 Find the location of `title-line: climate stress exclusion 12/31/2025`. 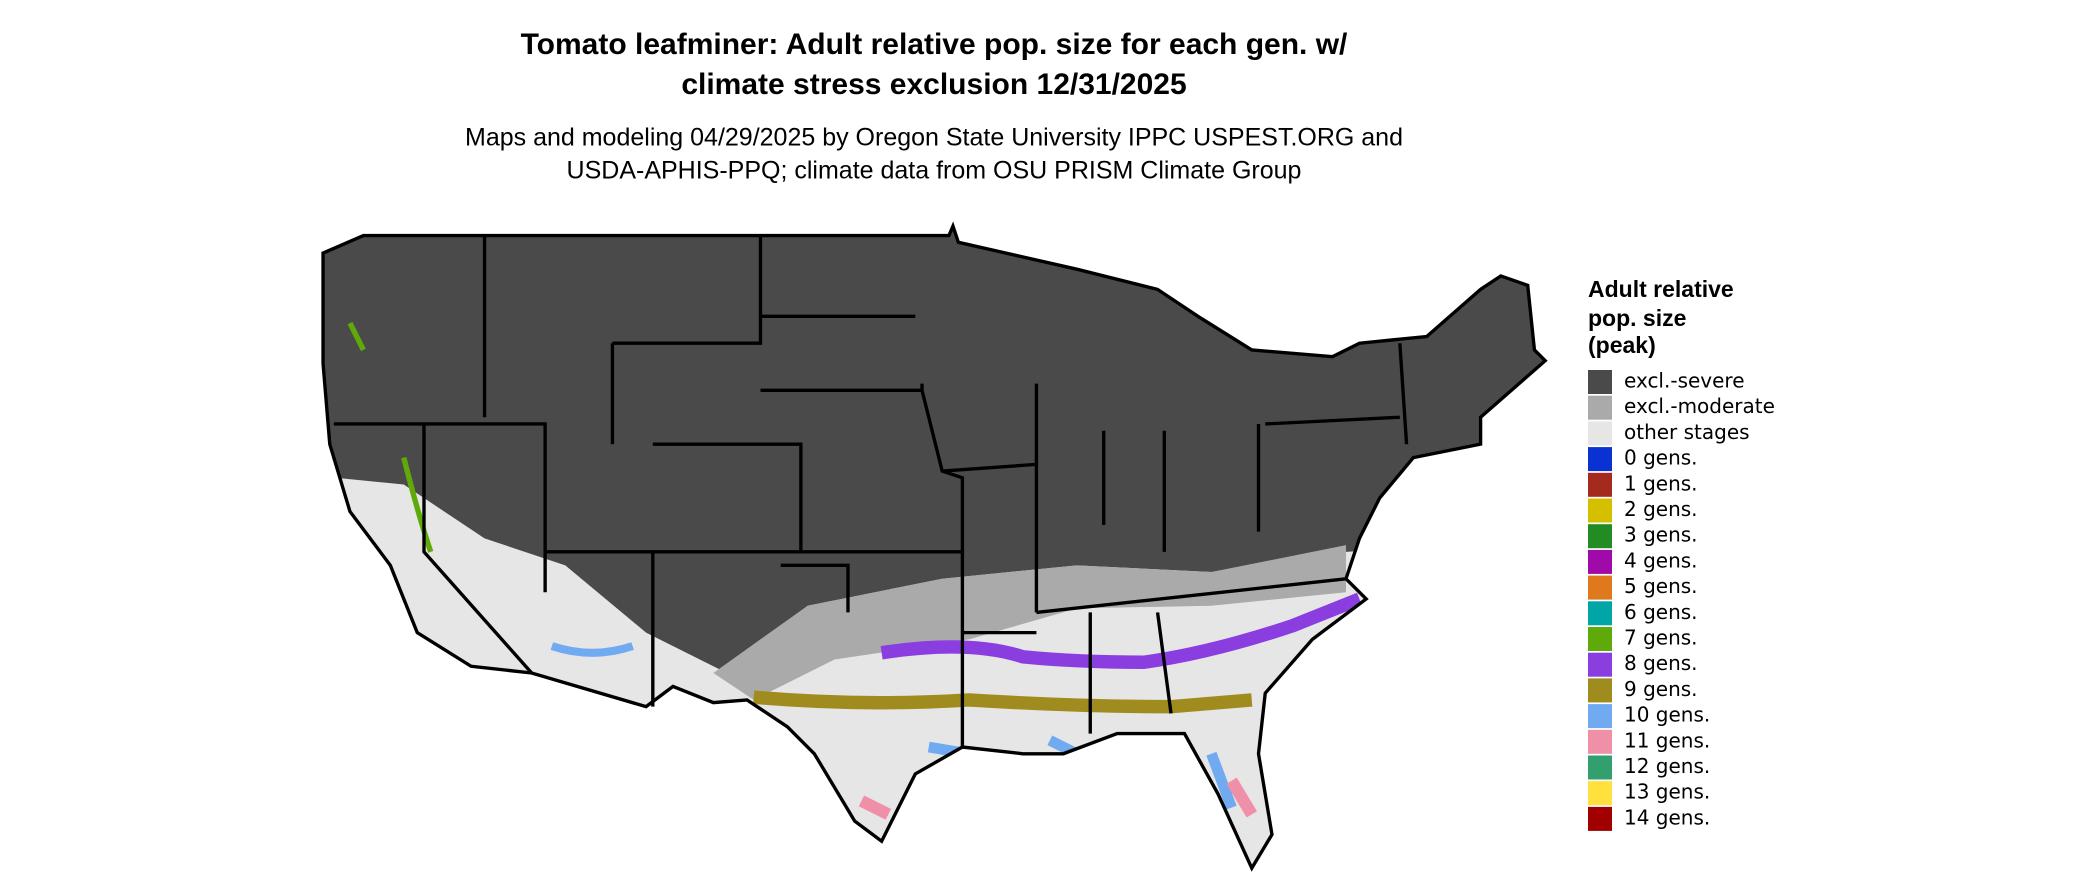

title-line: climate stress exclusion 12/31/2025 is located at coordinates (933, 84).